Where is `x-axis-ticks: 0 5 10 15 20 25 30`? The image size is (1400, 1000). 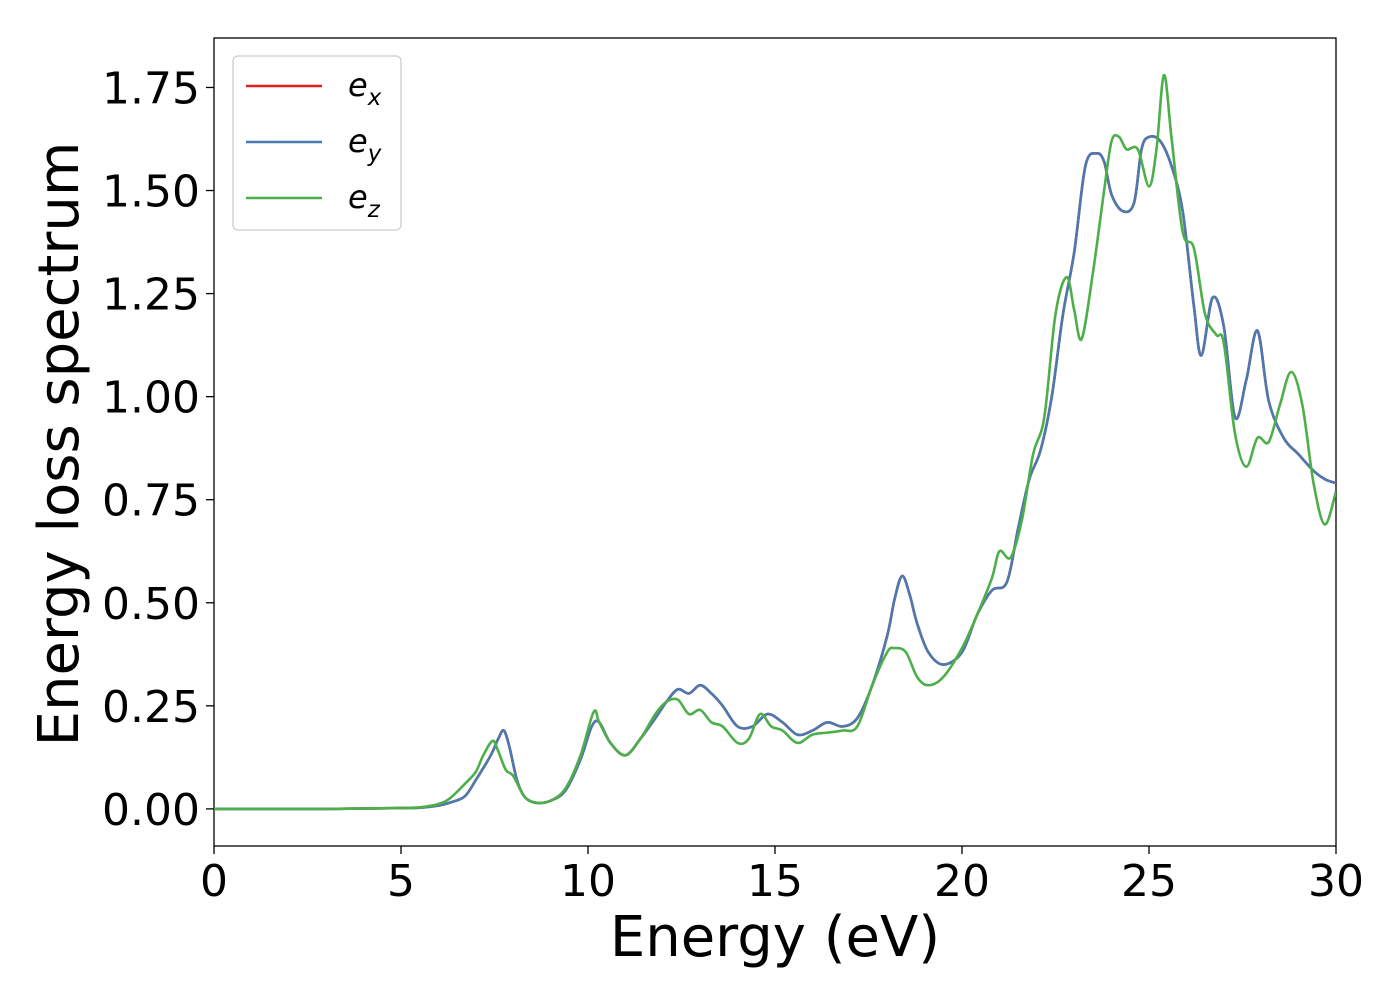 x-axis-ticks: 0 5 10 15 20 25 30 is located at coordinates (782, 876).